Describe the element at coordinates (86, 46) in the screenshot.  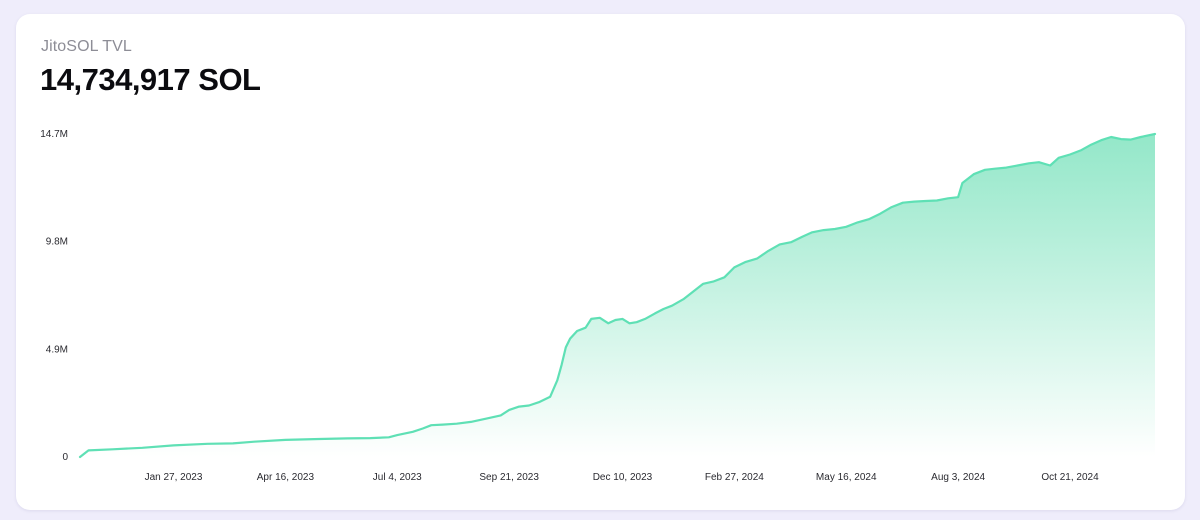
I see `metric-label: JitoSOL TVL` at that location.